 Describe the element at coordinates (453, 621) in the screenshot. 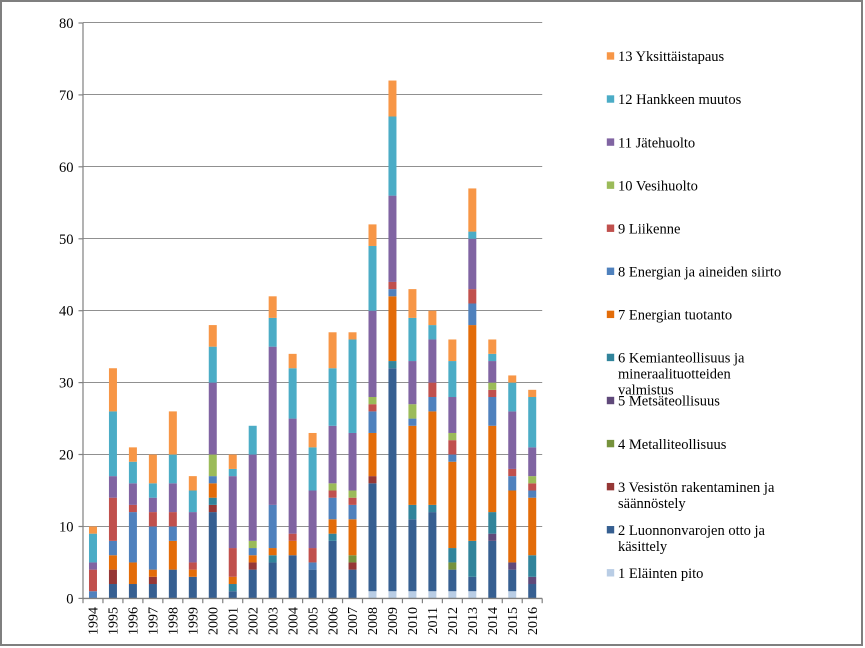

I see `svg-text: 2012` at that location.